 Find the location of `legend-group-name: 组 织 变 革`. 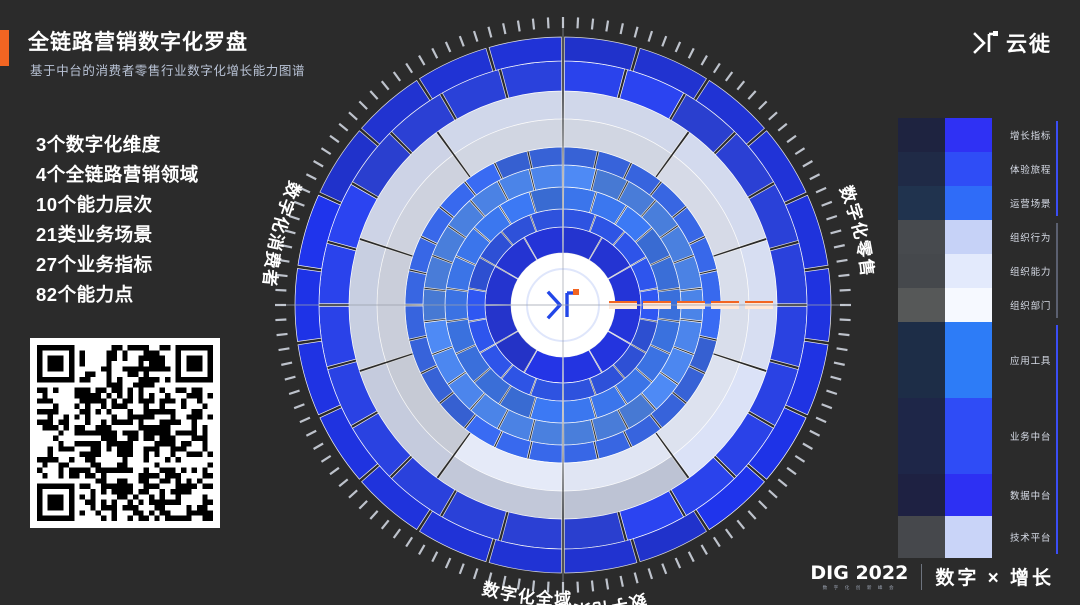

legend-group-name: 组 织 变 革 is located at coordinates (1077, 271).